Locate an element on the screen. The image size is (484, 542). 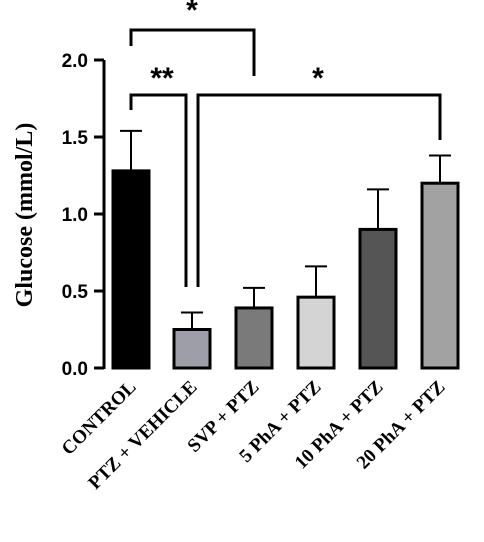
y-axis: 0.0 0.5 1.0 1.5 2.0 is located at coordinates (84, 215).